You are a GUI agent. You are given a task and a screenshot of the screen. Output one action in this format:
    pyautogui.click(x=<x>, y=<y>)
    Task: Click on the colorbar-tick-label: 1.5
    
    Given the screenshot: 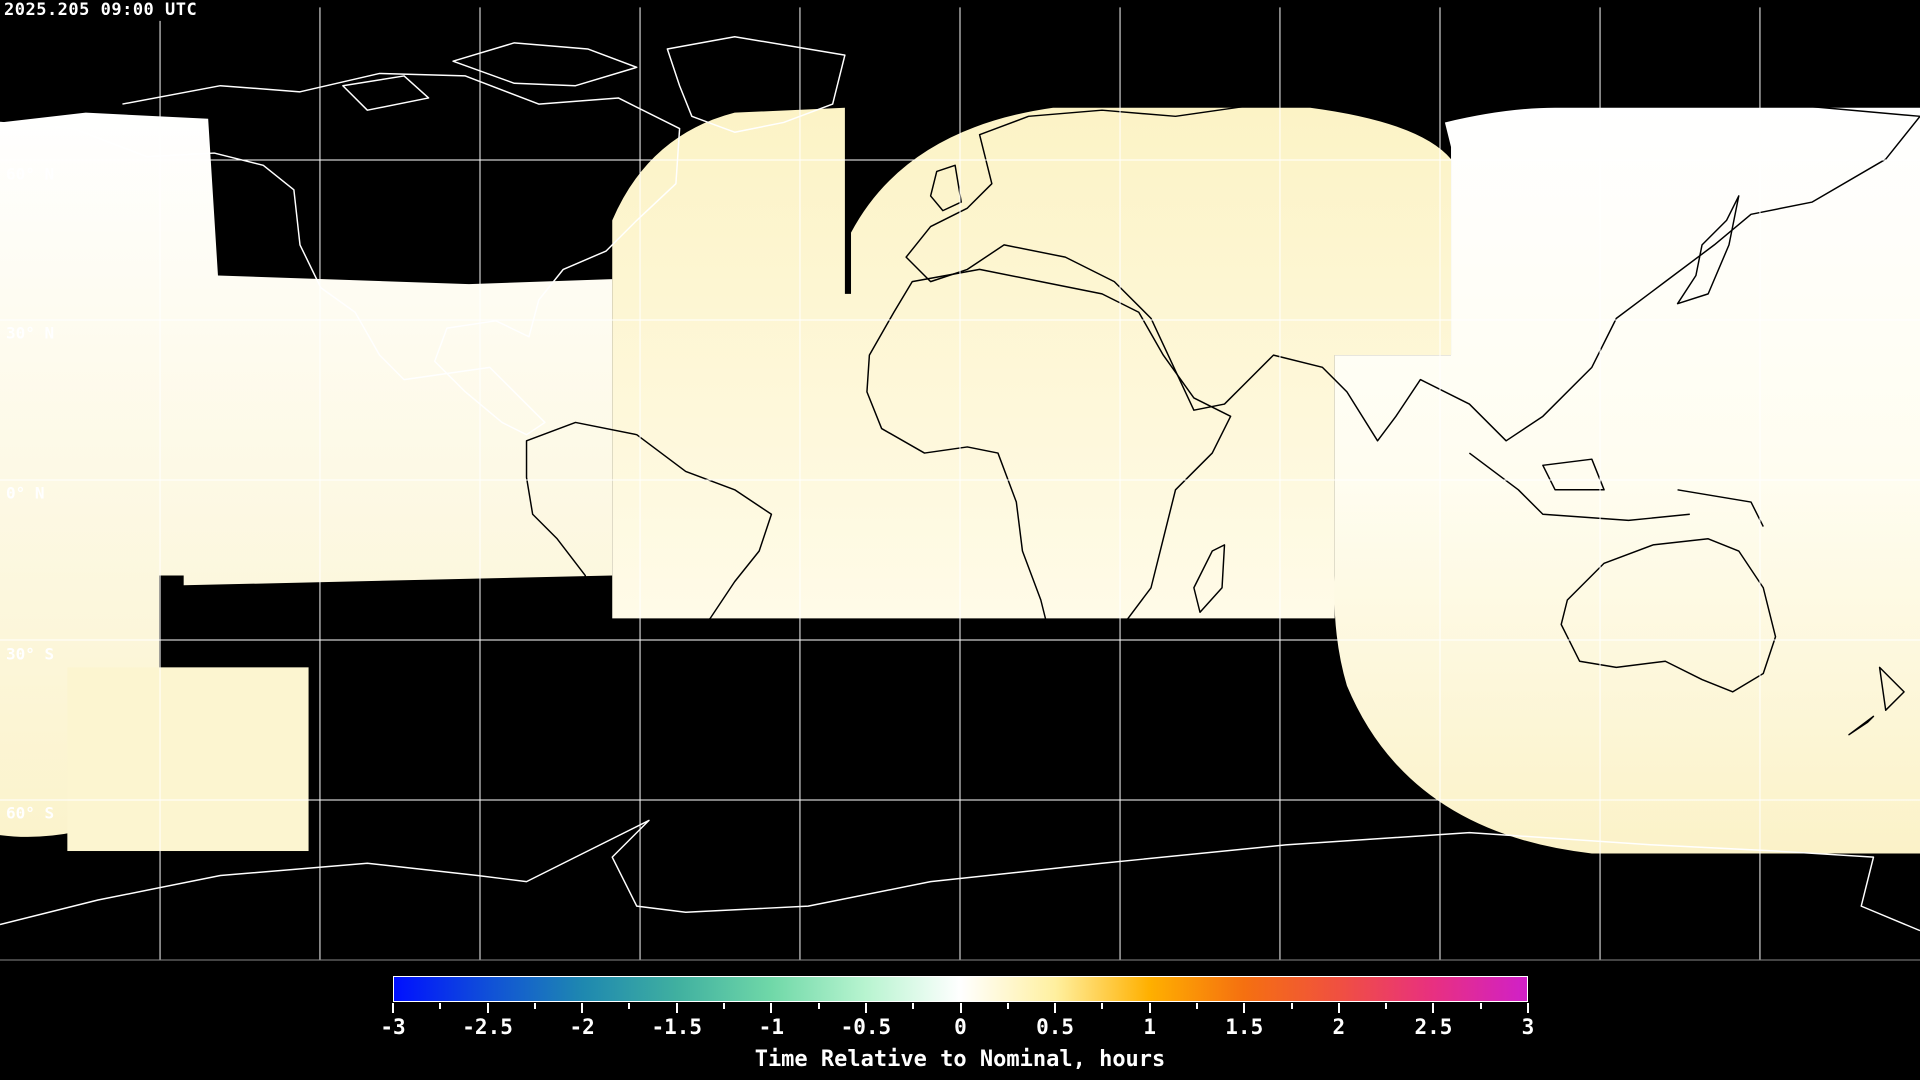 What is the action you would take?
    pyautogui.click(x=1244, y=1027)
    